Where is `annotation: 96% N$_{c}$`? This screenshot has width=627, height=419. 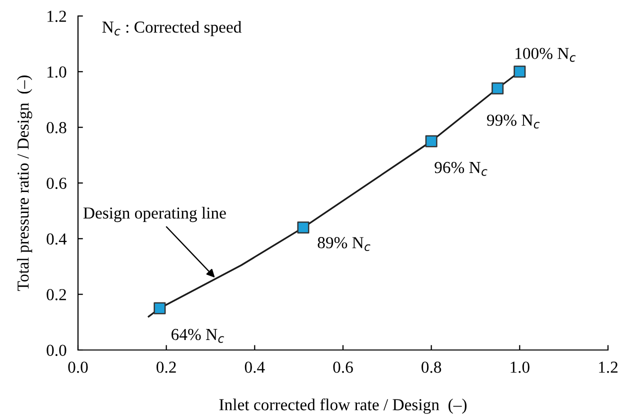 annotation: 96% N$_{c}$ is located at coordinates (461, 169).